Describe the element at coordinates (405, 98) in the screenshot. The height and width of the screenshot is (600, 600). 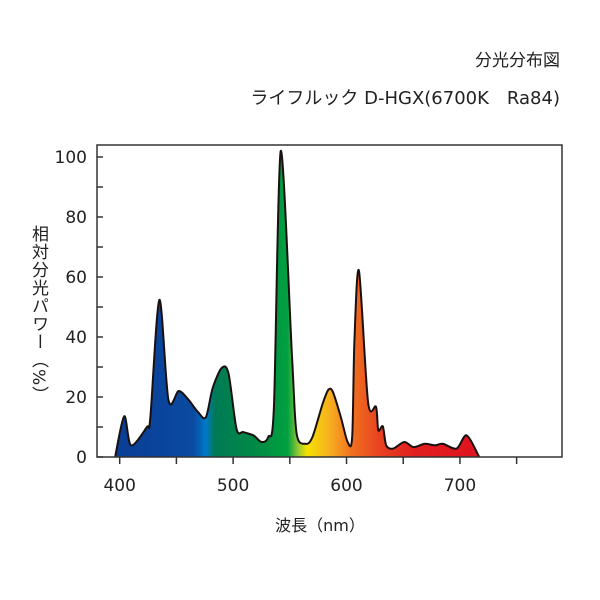
I see `chart-subtitle: ライフルック D-HGX(6700K Ra84)` at that location.